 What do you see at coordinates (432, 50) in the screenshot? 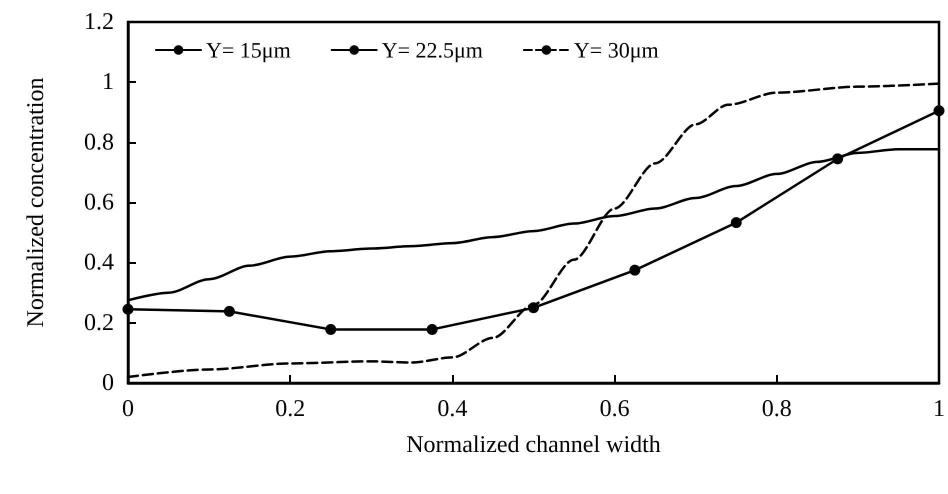
I see `legend-label: Y= 22.5μm` at bounding box center [432, 50].